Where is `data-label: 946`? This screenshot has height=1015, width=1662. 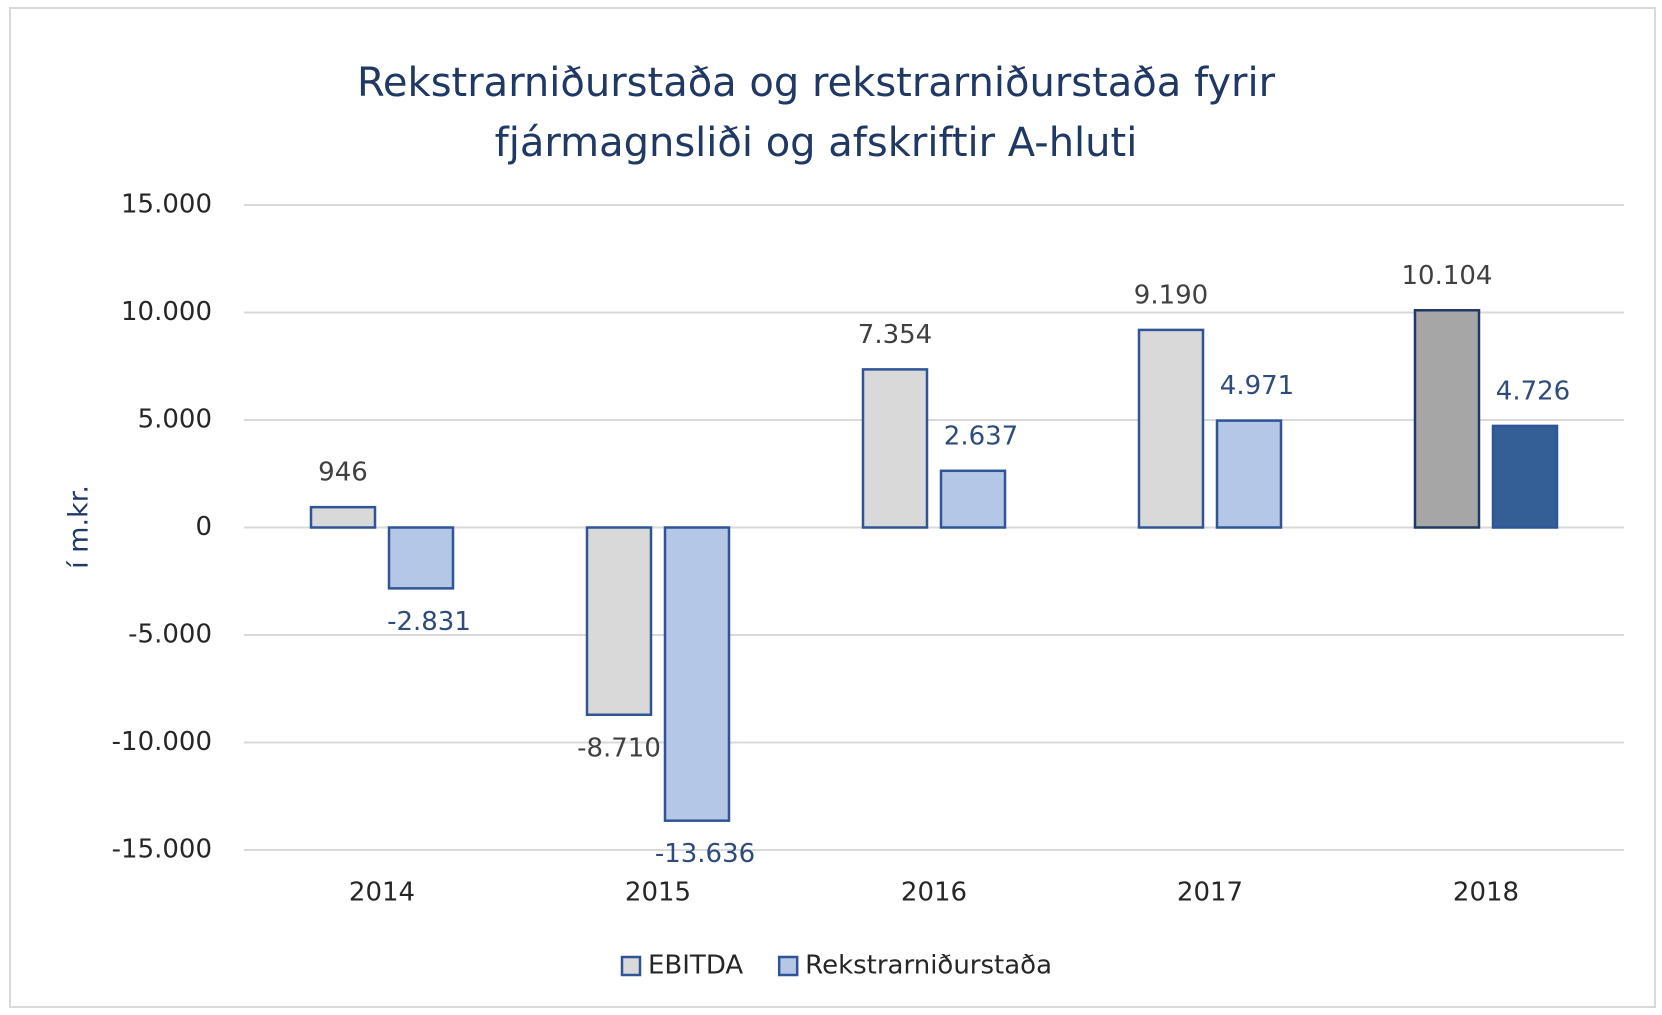 data-label: 946 is located at coordinates (343, 473).